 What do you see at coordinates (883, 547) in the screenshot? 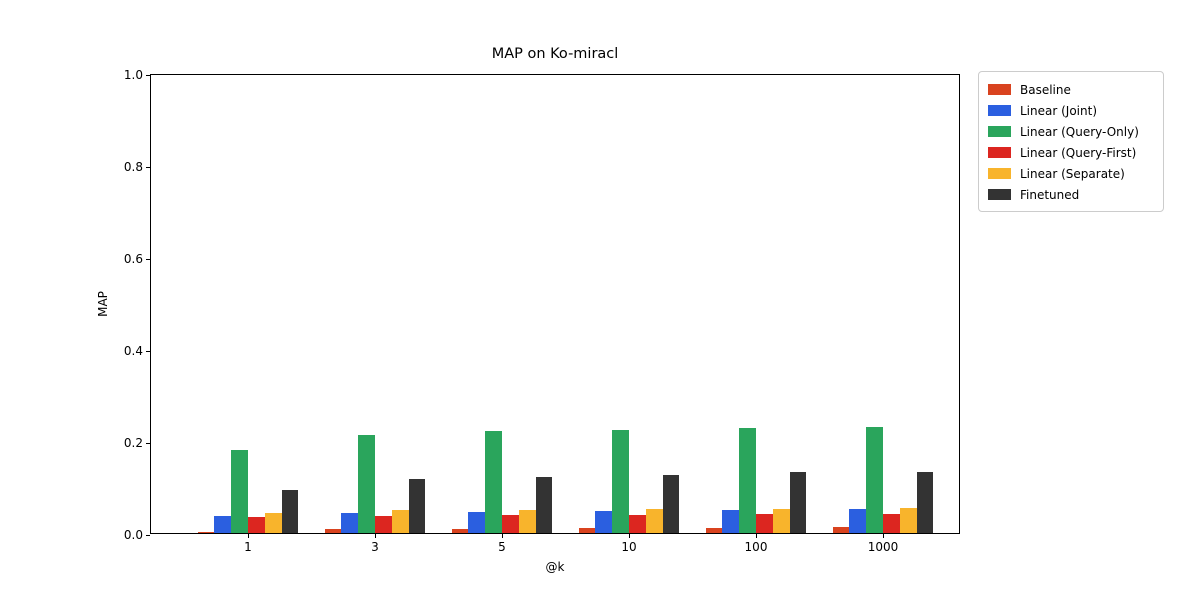
I see `x-tick-label: 1000` at bounding box center [883, 547].